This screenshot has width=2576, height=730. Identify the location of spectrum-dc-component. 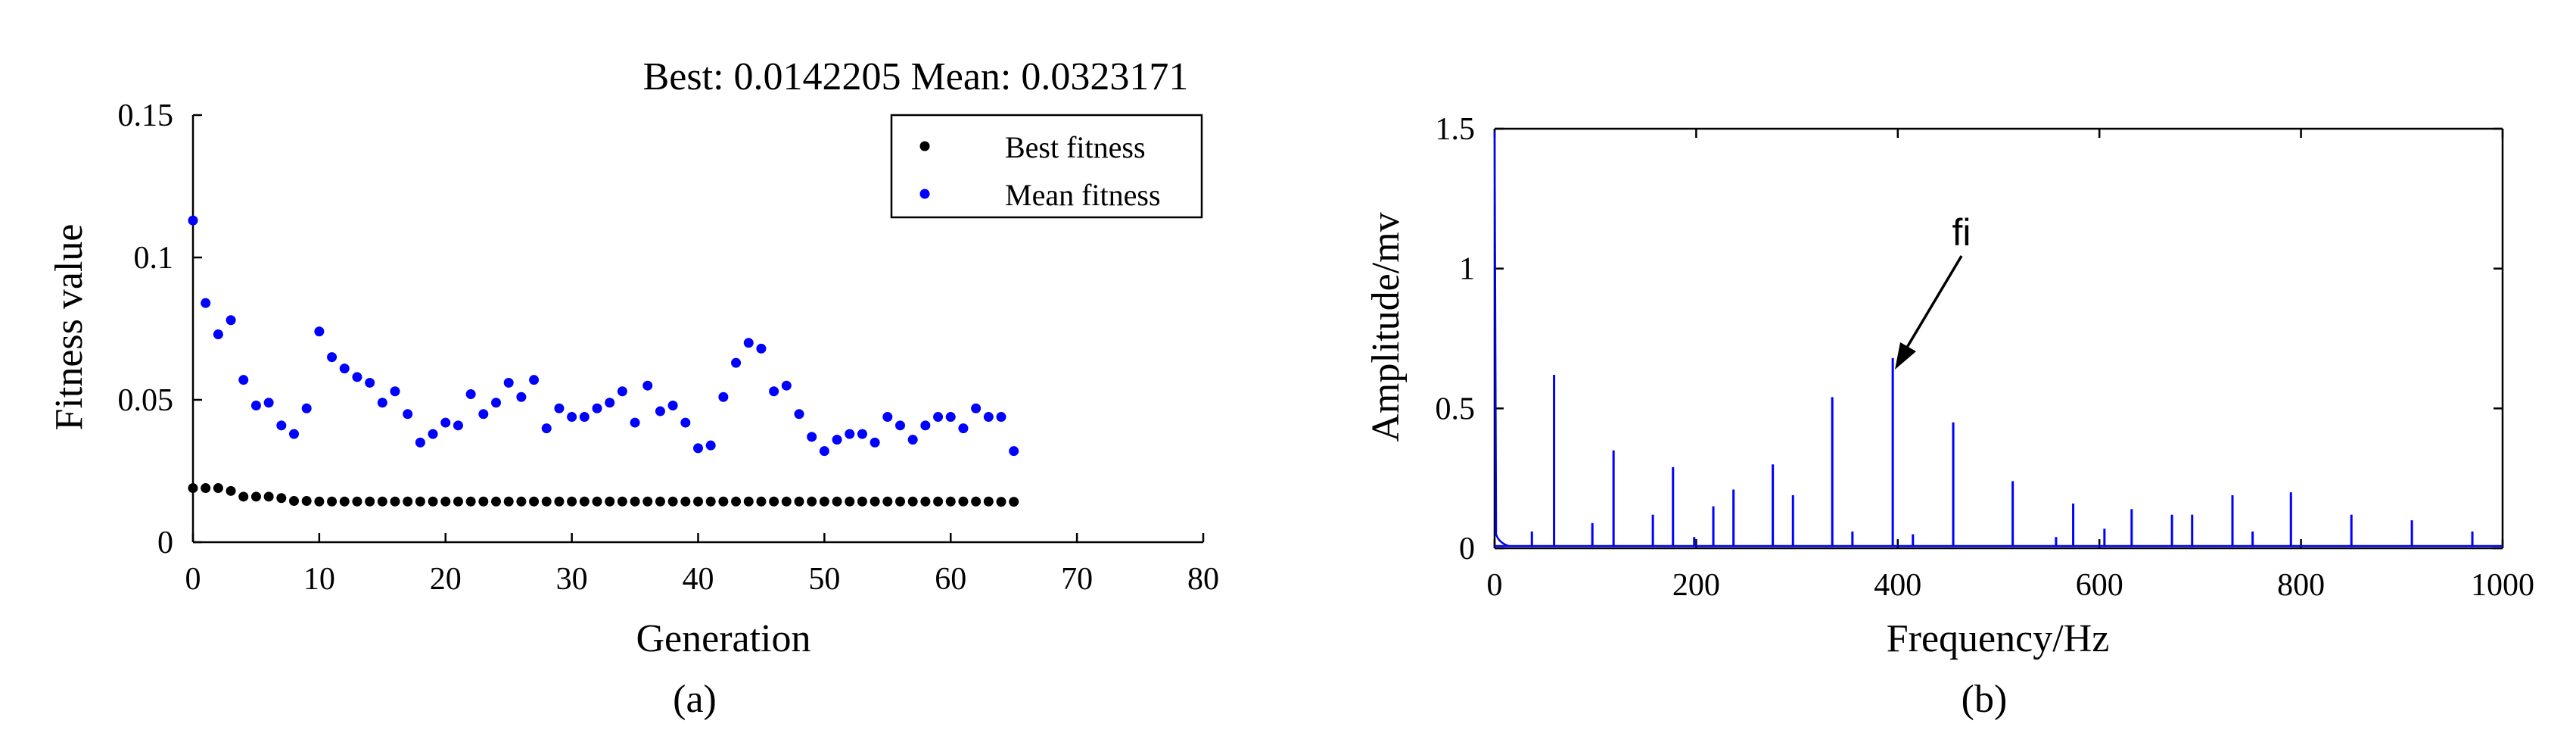
(1501, 339).